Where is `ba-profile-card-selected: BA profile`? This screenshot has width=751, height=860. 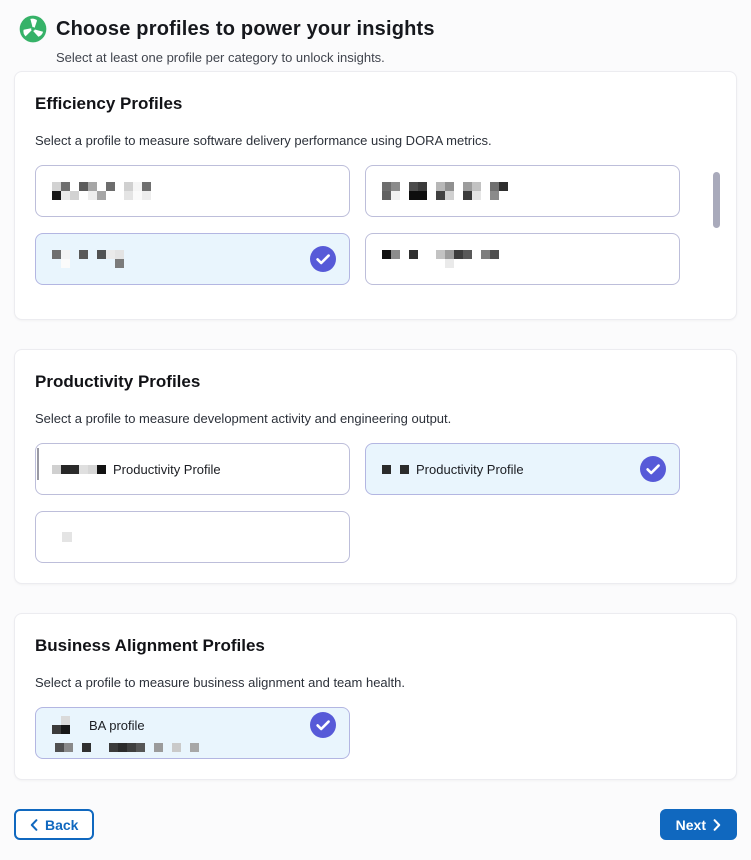 ba-profile-card-selected: BA profile is located at coordinates (192, 733).